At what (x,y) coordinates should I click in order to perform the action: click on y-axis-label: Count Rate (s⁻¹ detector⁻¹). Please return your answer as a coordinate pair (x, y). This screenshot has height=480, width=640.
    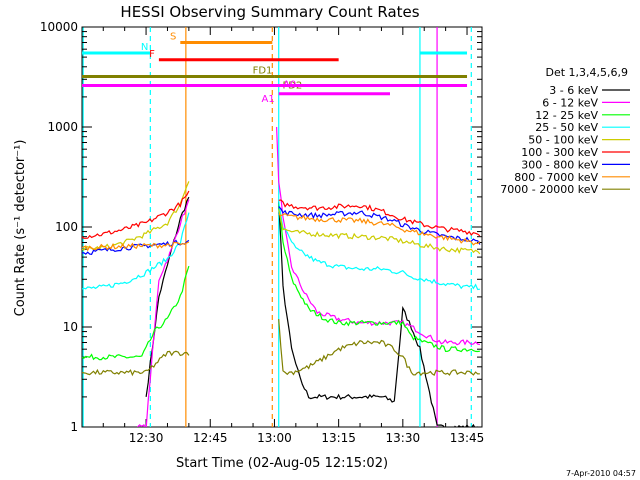
    Looking at the image, I should click on (20, 228).